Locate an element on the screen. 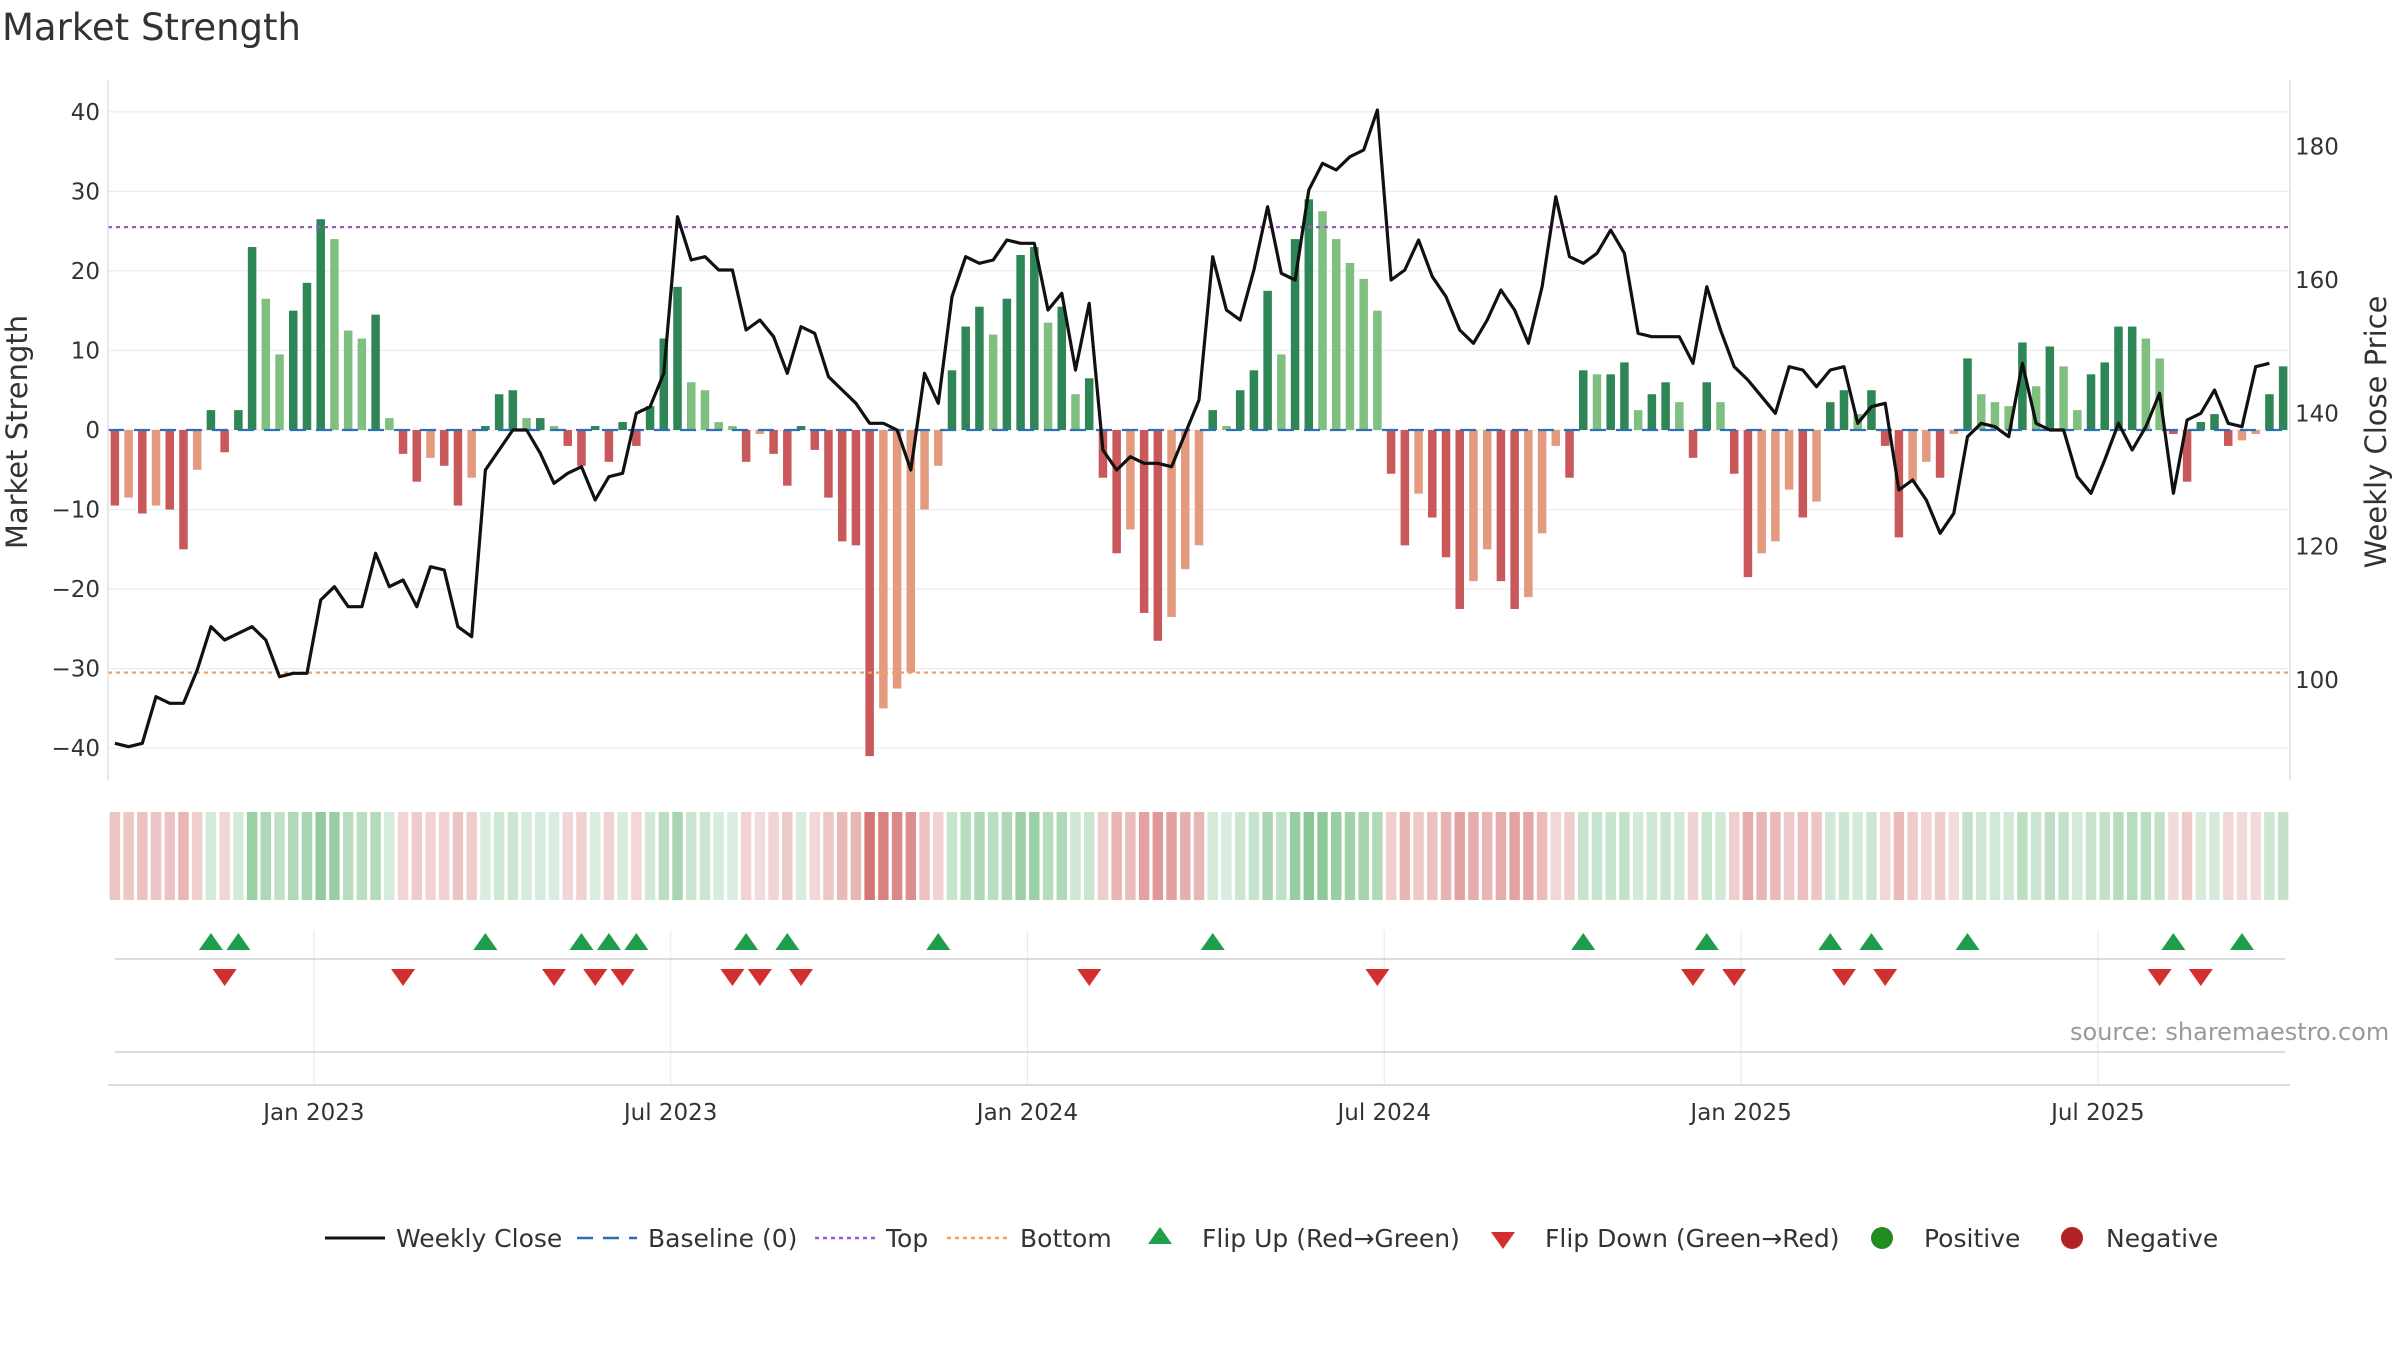 The image size is (2400, 1350). left-tick-label: 20 is located at coordinates (85, 272).